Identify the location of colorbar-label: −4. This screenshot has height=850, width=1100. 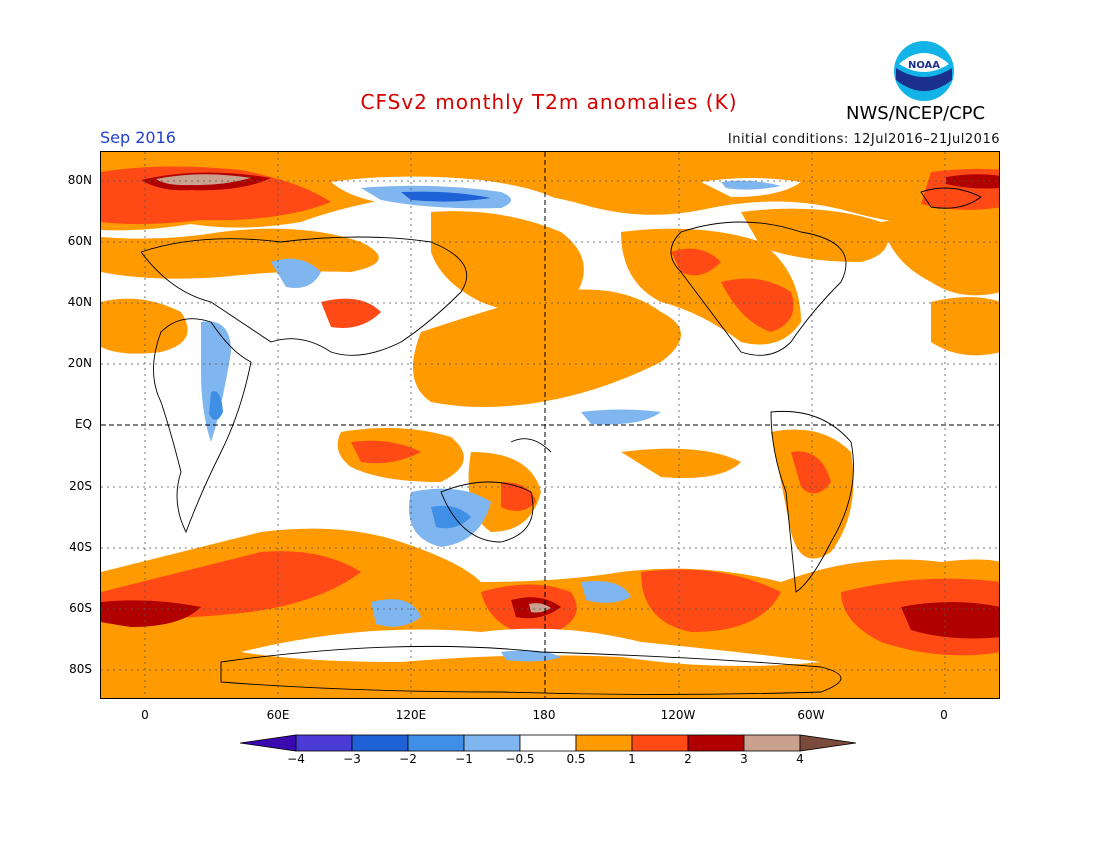
(296, 759).